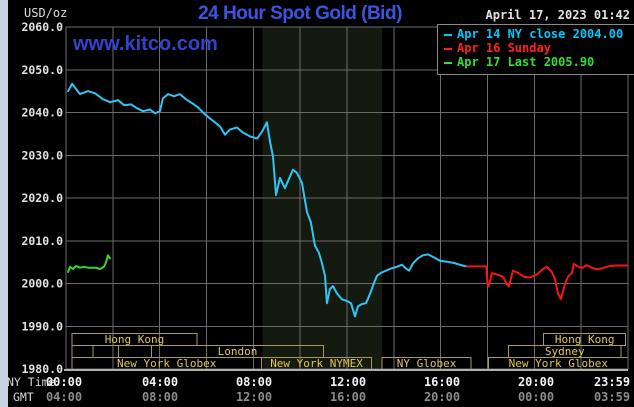 This screenshot has height=407, width=634. I want to click on price-line-apr-16-sunday, so click(546, 281).